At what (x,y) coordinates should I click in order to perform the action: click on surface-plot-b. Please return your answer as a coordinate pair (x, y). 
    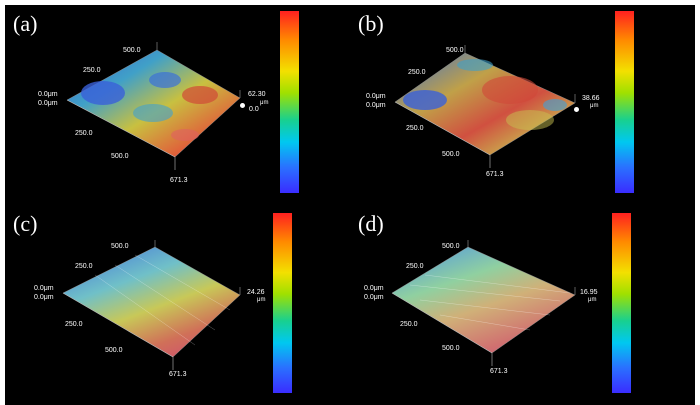
    Looking at the image, I should click on (485, 106).